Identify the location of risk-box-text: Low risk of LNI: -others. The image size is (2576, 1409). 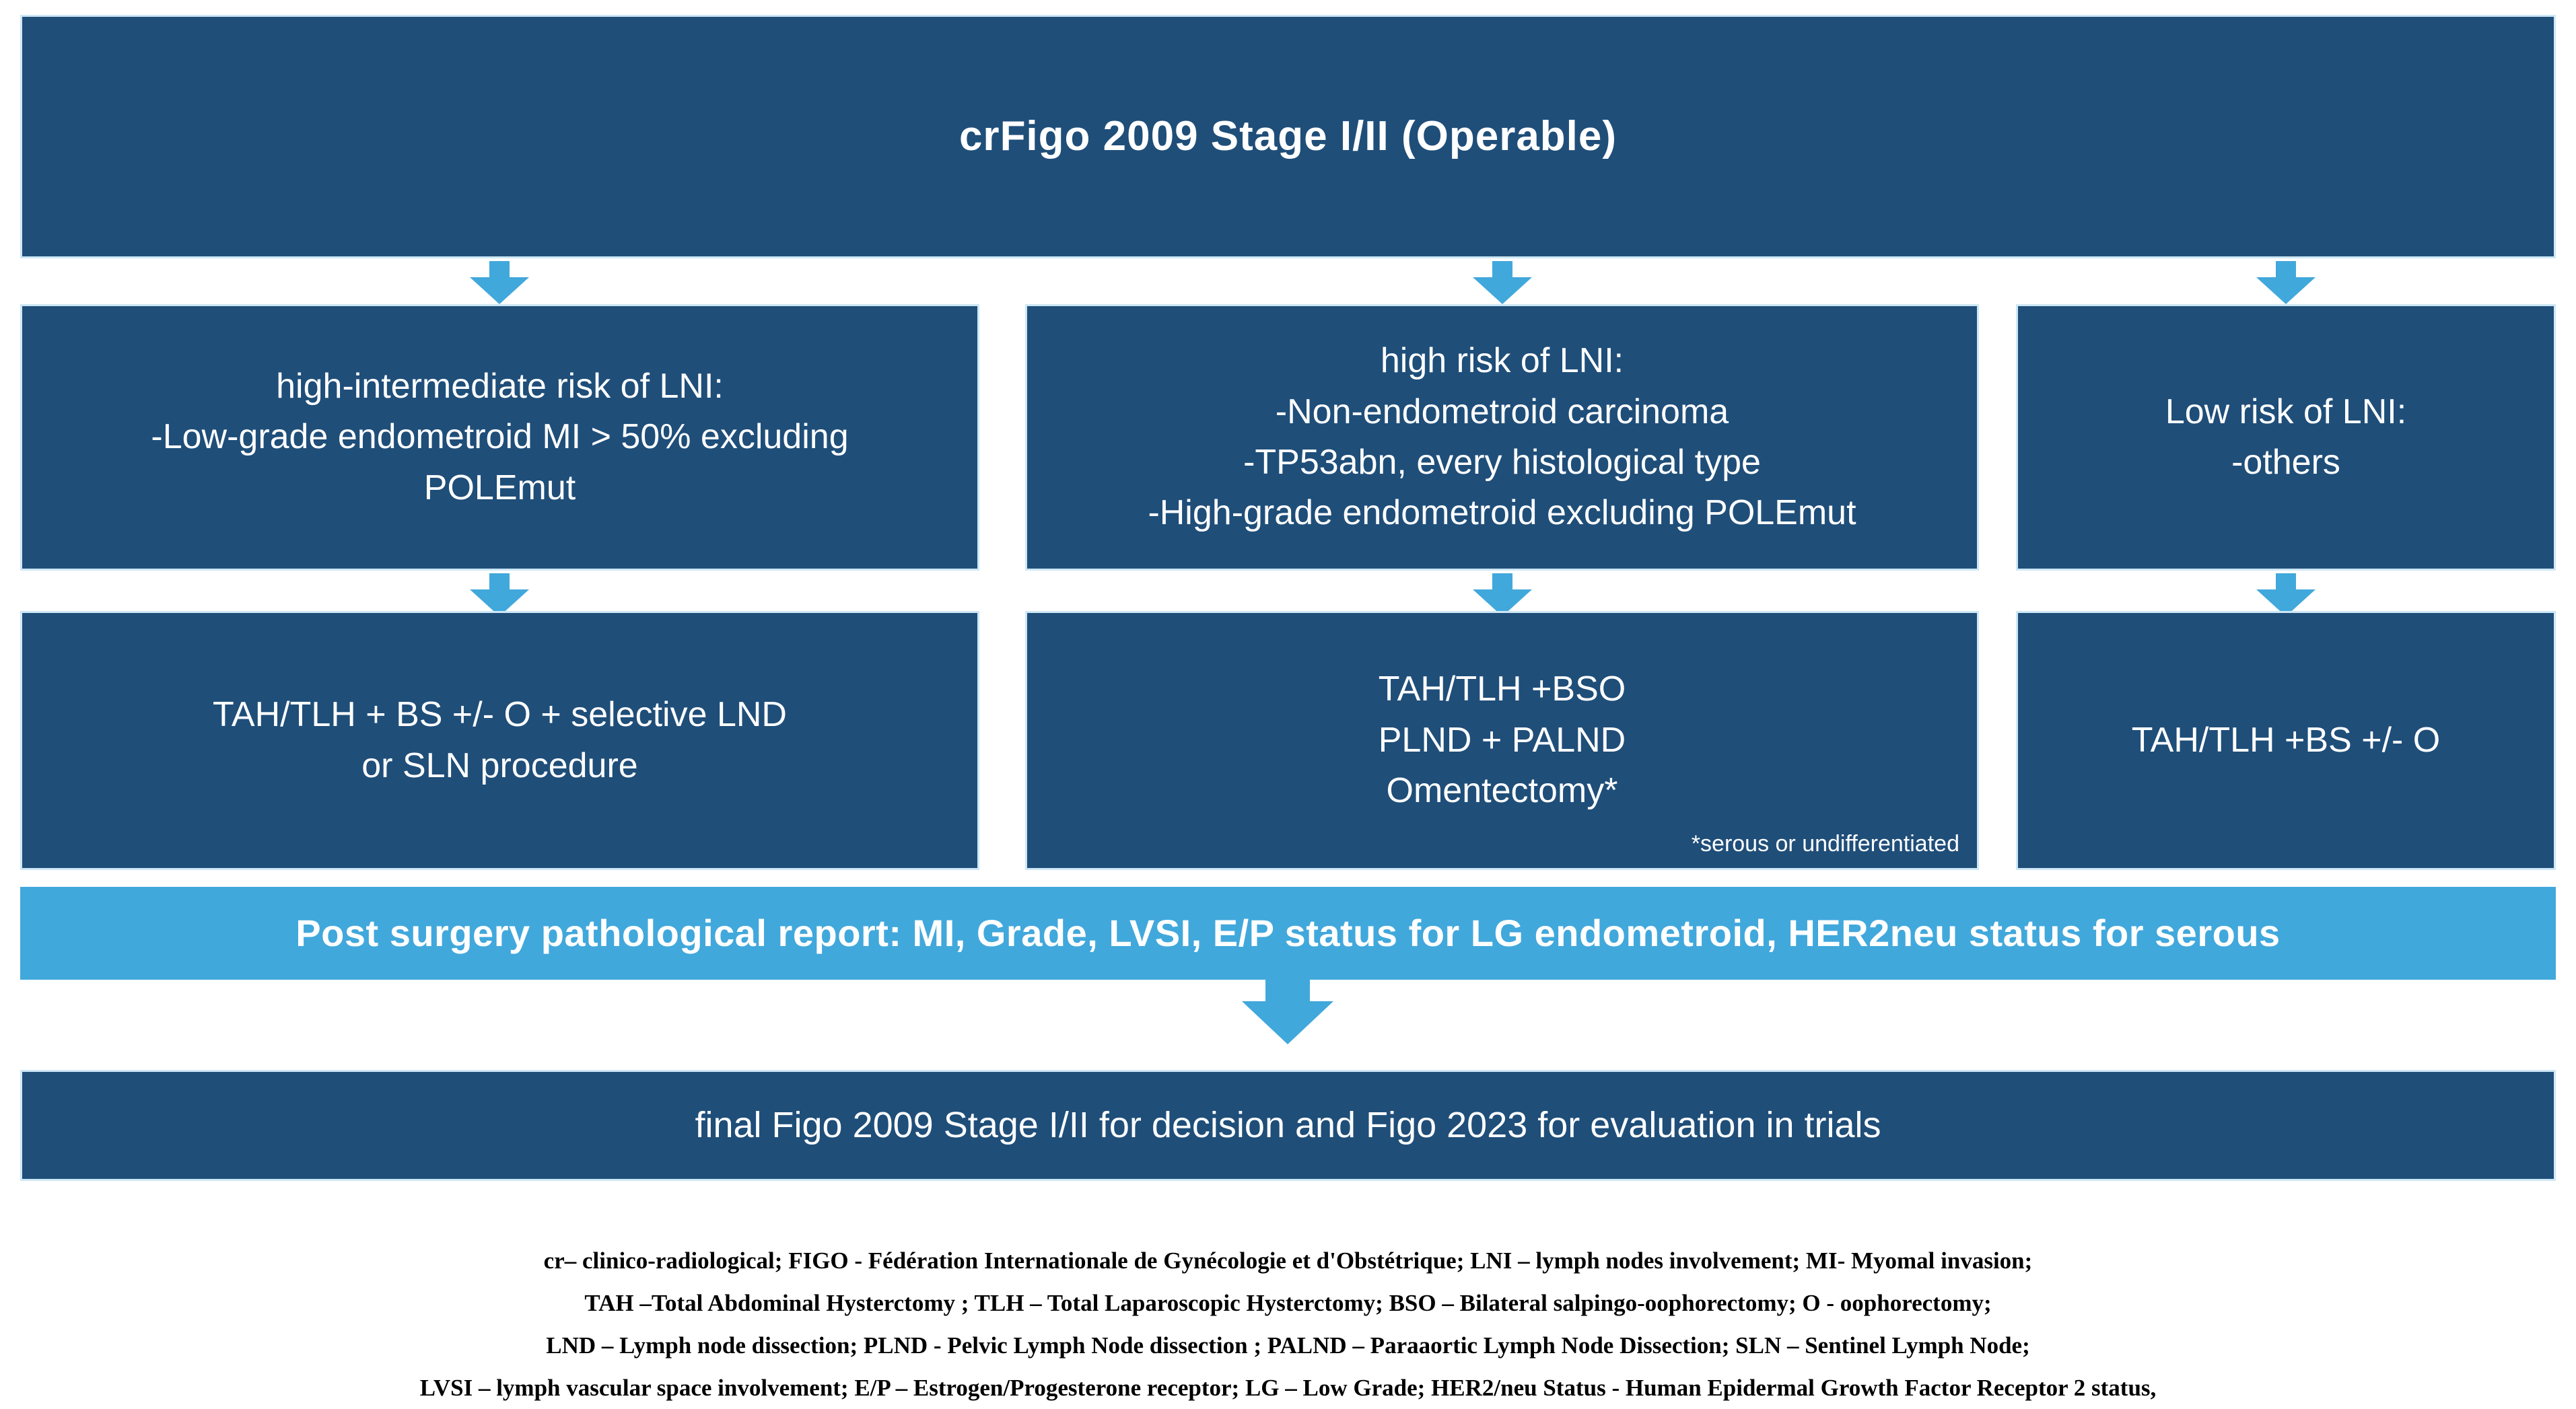
(2286, 437).